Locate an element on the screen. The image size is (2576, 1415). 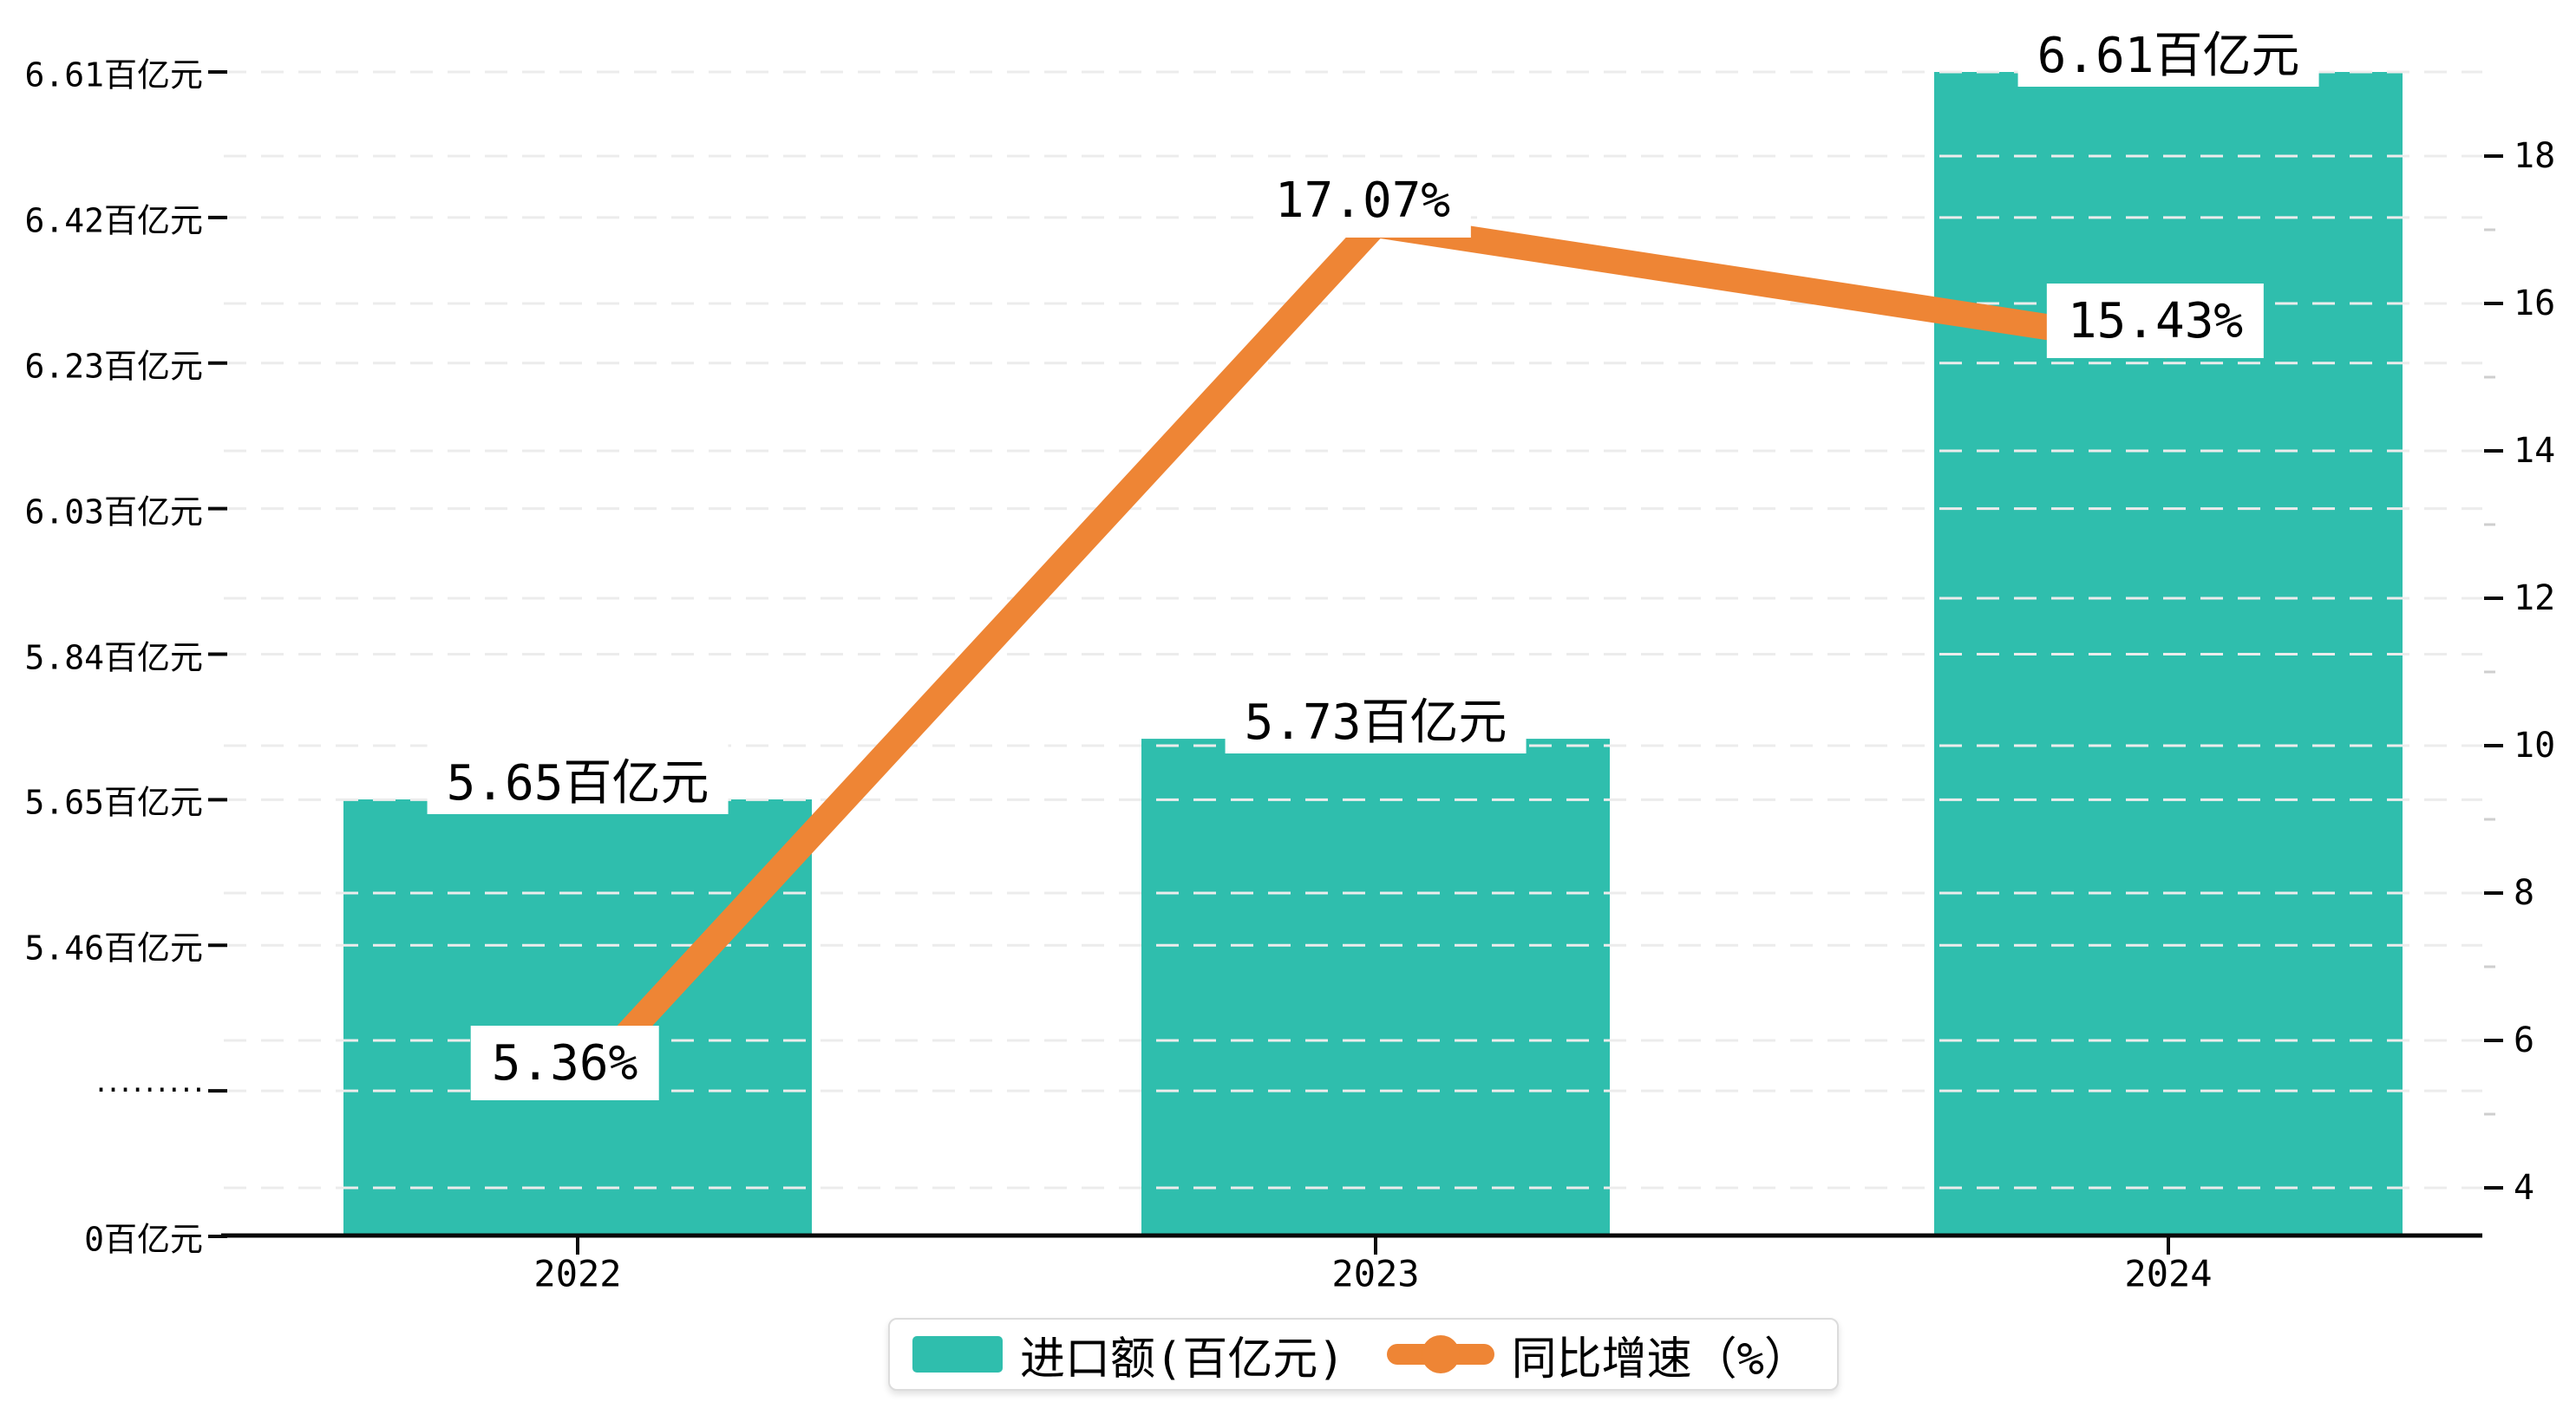
line-value-label: 17.07% is located at coordinates (1362, 200).